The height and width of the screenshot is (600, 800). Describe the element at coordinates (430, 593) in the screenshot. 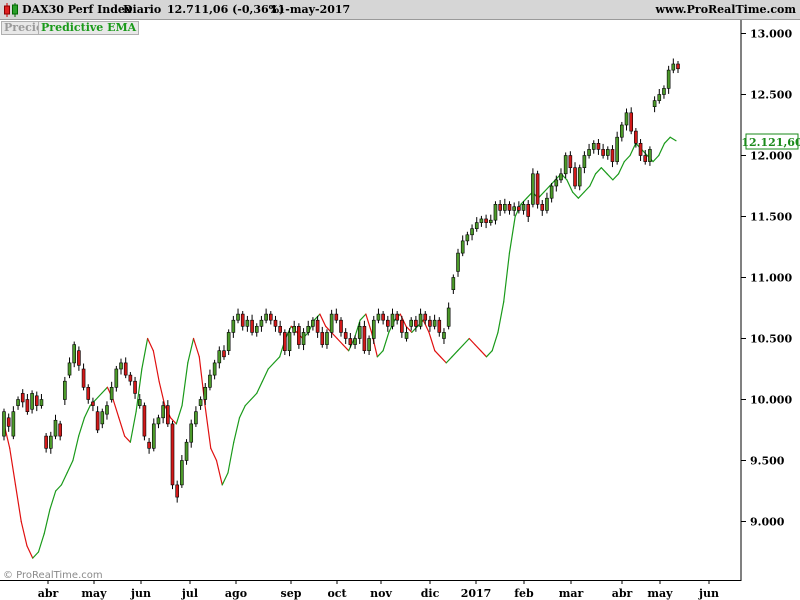

I see `x-tick-label: dic` at that location.